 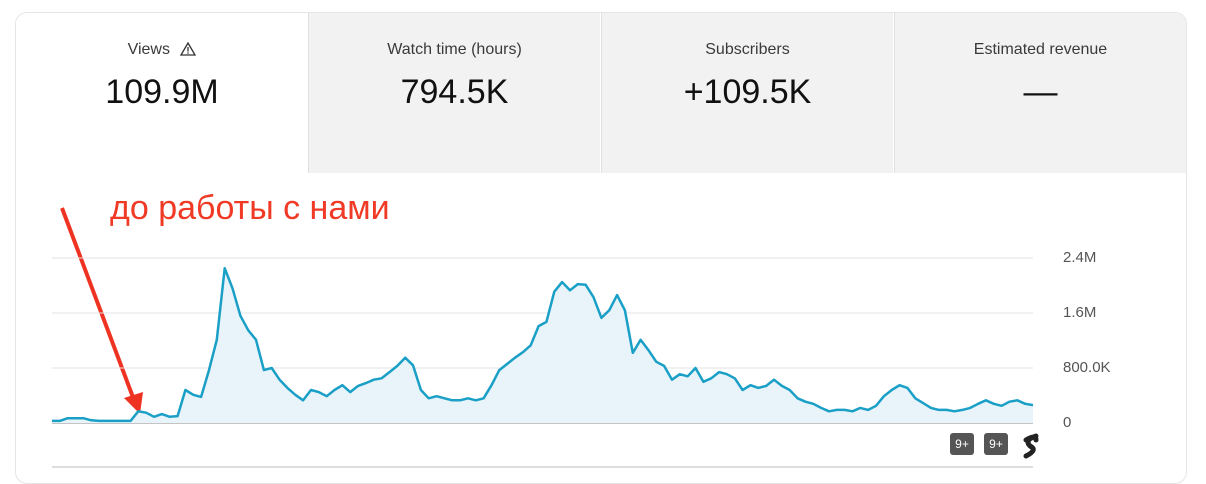 I want to click on y-tick-label: 0, so click(x=1067, y=422).